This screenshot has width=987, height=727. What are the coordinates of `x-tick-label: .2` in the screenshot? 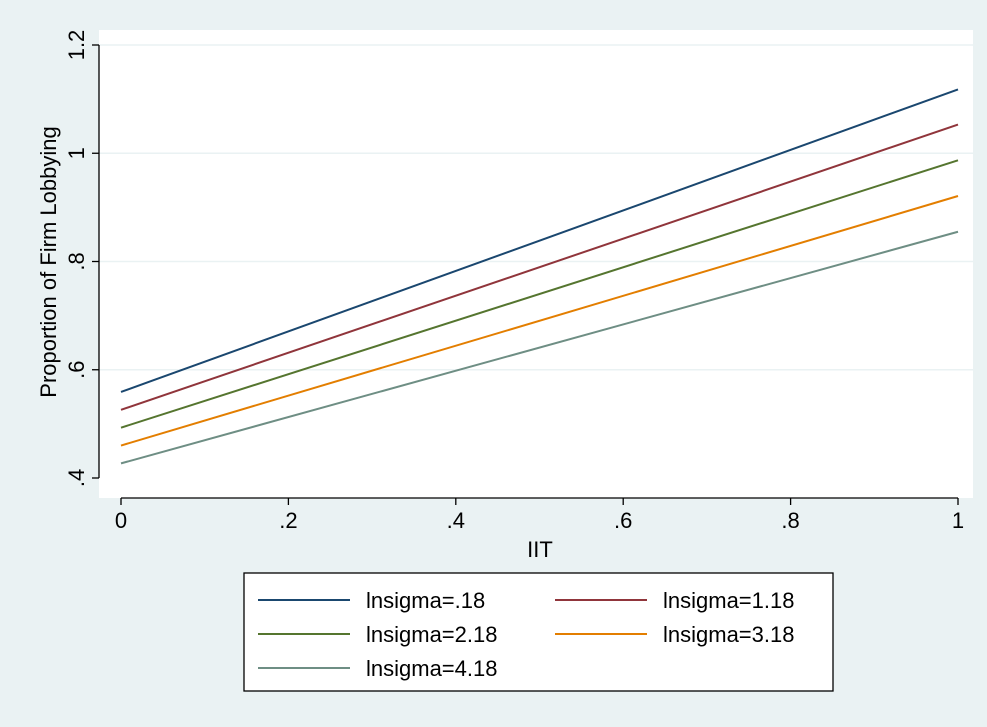 It's located at (288, 520).